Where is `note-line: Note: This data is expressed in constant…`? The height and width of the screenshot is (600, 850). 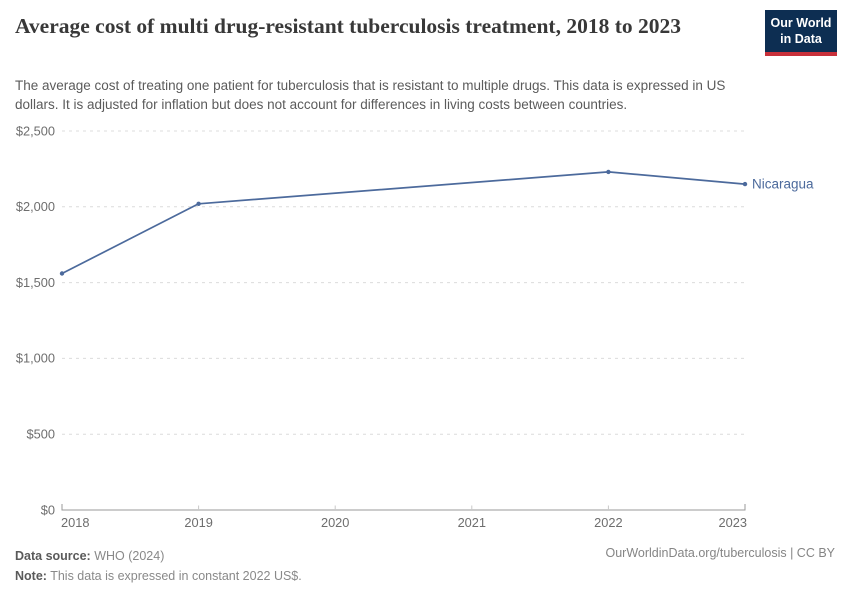
note-line: Note: This data is expressed in constant… is located at coordinates (158, 576).